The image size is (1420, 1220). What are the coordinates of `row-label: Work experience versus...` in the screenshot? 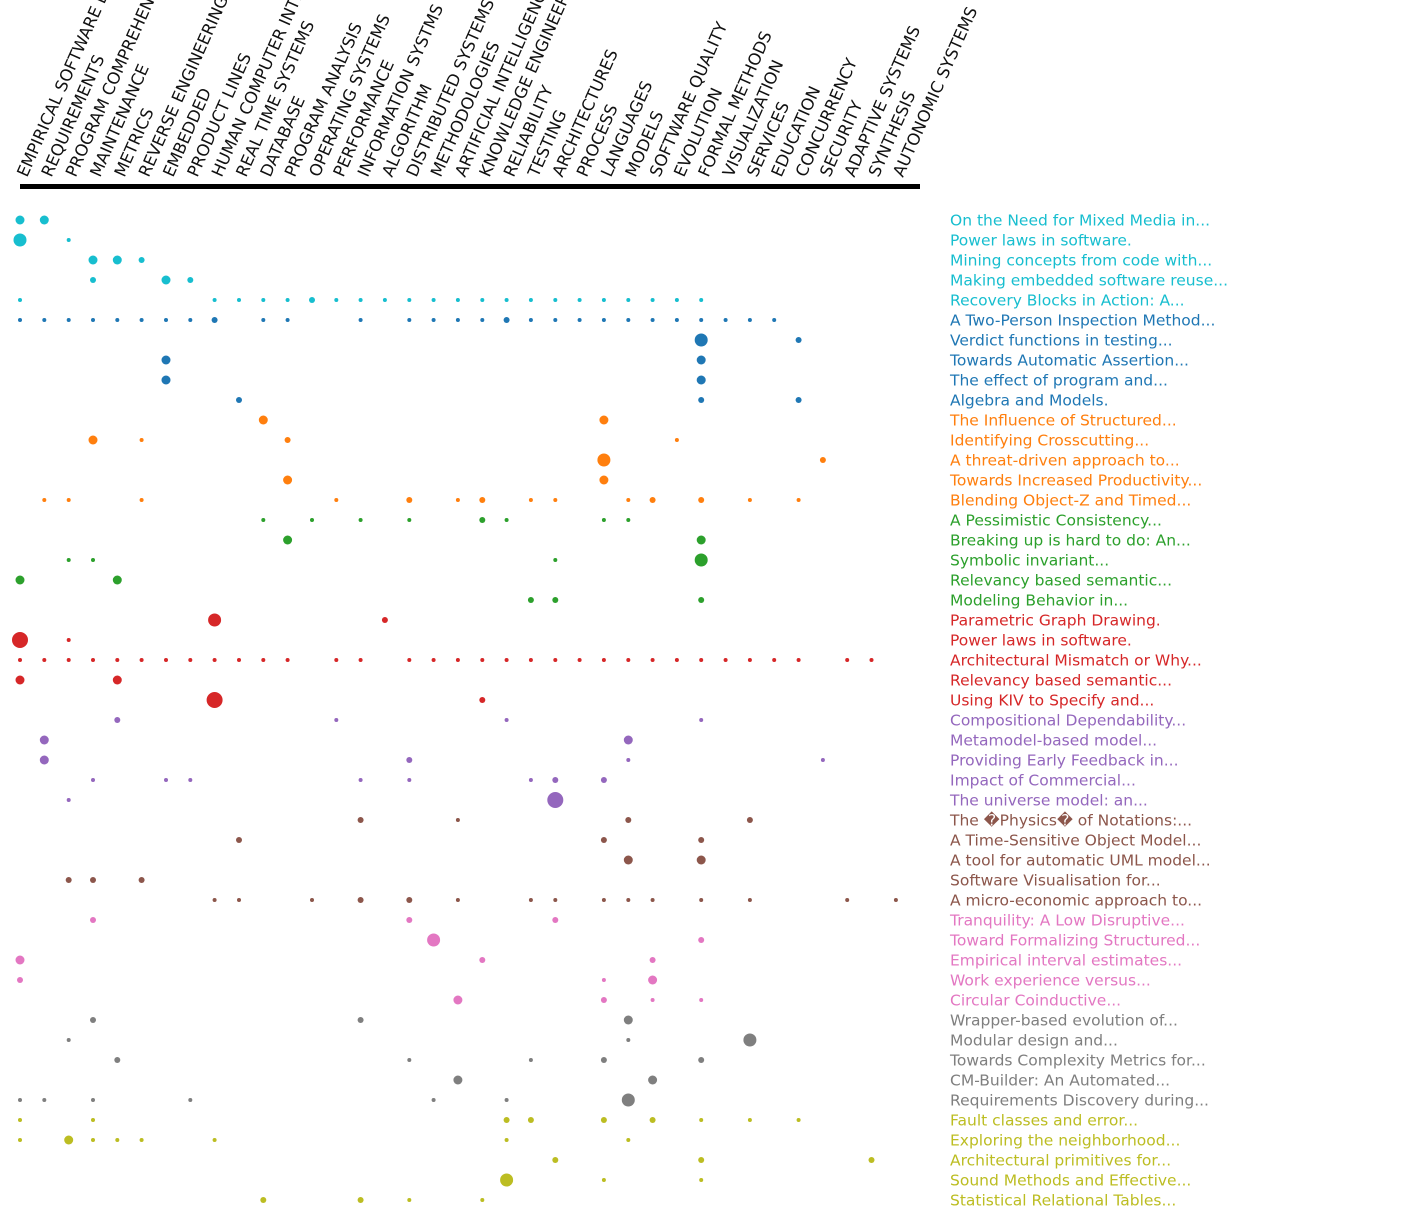 It's located at (1050, 981).